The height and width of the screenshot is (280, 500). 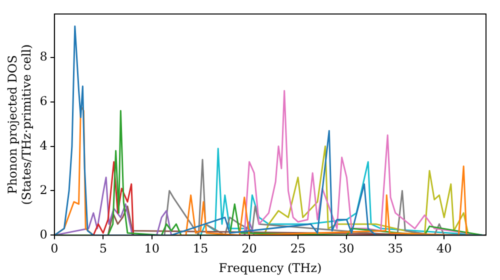 I want to click on y-tick-label: 2, so click(x=44, y=189).